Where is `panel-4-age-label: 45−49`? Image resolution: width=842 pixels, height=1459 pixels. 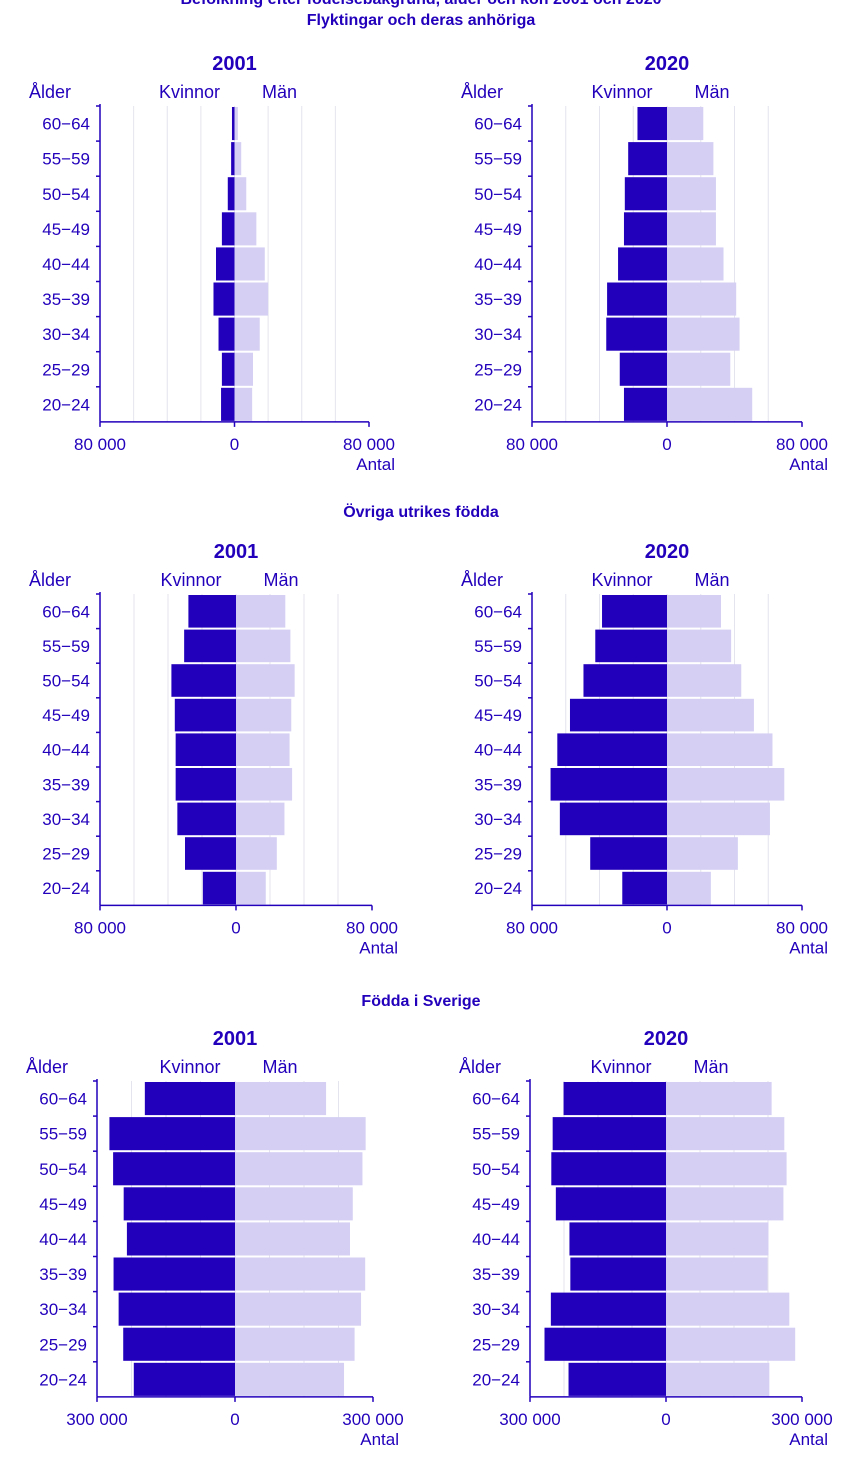 panel-4-age-label: 45−49 is located at coordinates (63, 1204).